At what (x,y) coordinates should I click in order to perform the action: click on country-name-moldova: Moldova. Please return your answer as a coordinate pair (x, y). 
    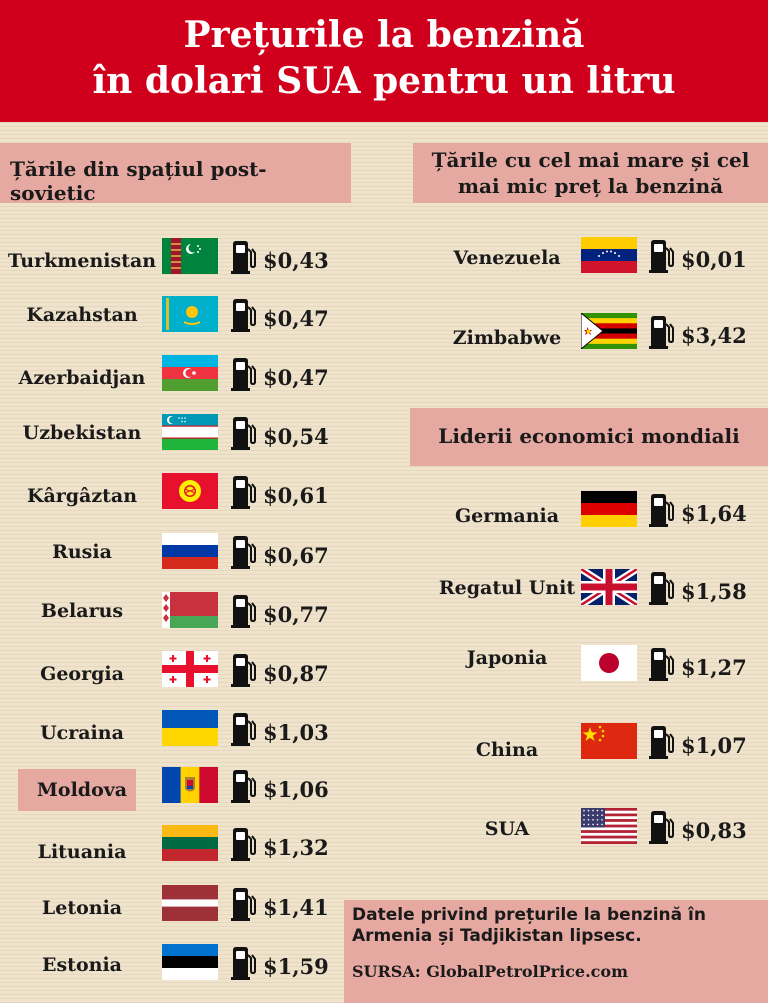
    Looking at the image, I should click on (82, 790).